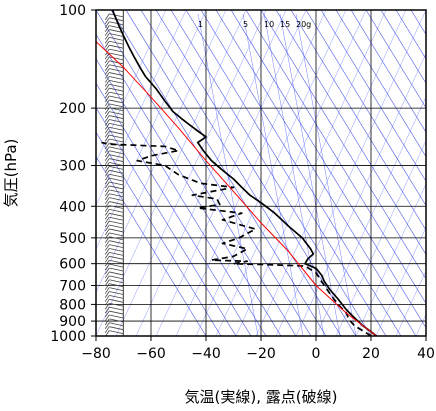 The height and width of the screenshot is (411, 436). Describe the element at coordinates (426, 354) in the screenshot. I see `x-tick-label: 40` at that location.